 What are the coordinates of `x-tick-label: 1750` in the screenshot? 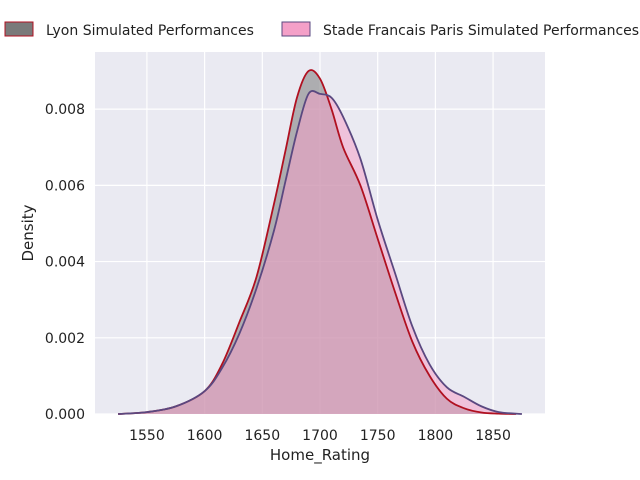 It's located at (378, 436).